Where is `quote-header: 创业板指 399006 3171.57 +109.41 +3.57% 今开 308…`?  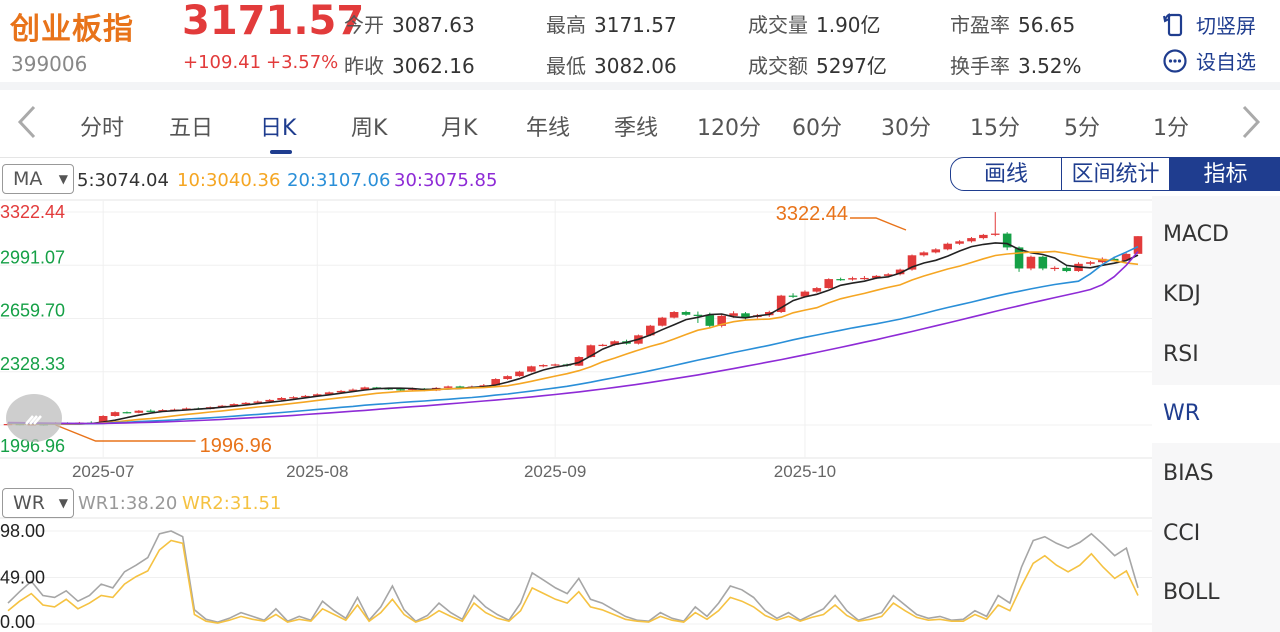 quote-header: 创业板指 399006 3171.57 +109.41 +3.57% 今开 308… is located at coordinates (640, 41).